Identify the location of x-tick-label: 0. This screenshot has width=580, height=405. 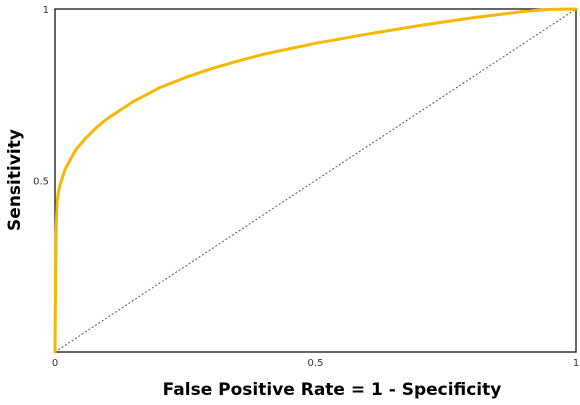
(55, 363).